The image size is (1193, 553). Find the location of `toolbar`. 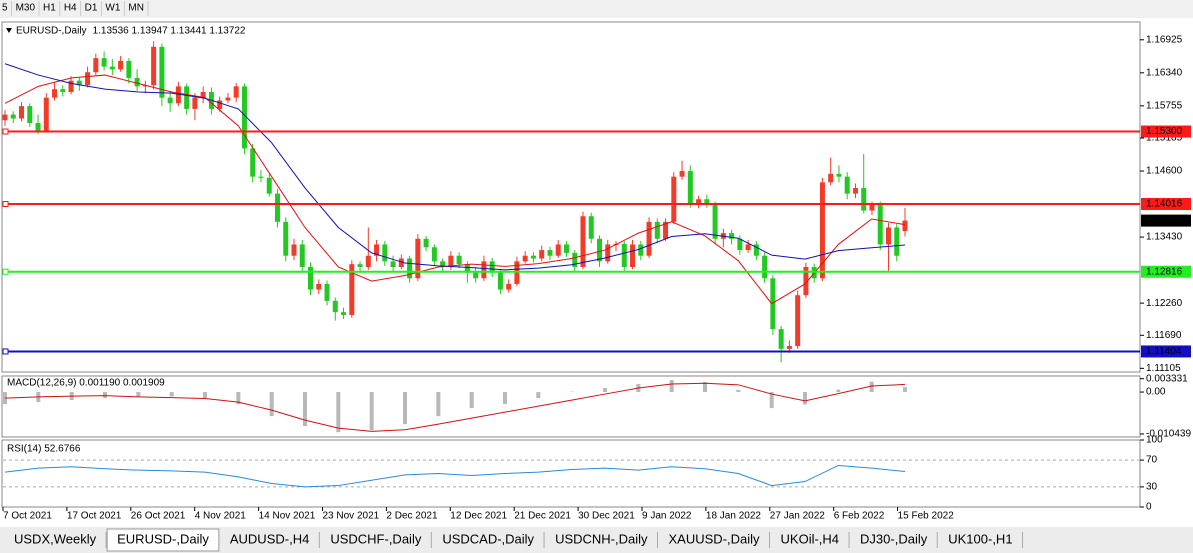

toolbar is located at coordinates (596, 9).